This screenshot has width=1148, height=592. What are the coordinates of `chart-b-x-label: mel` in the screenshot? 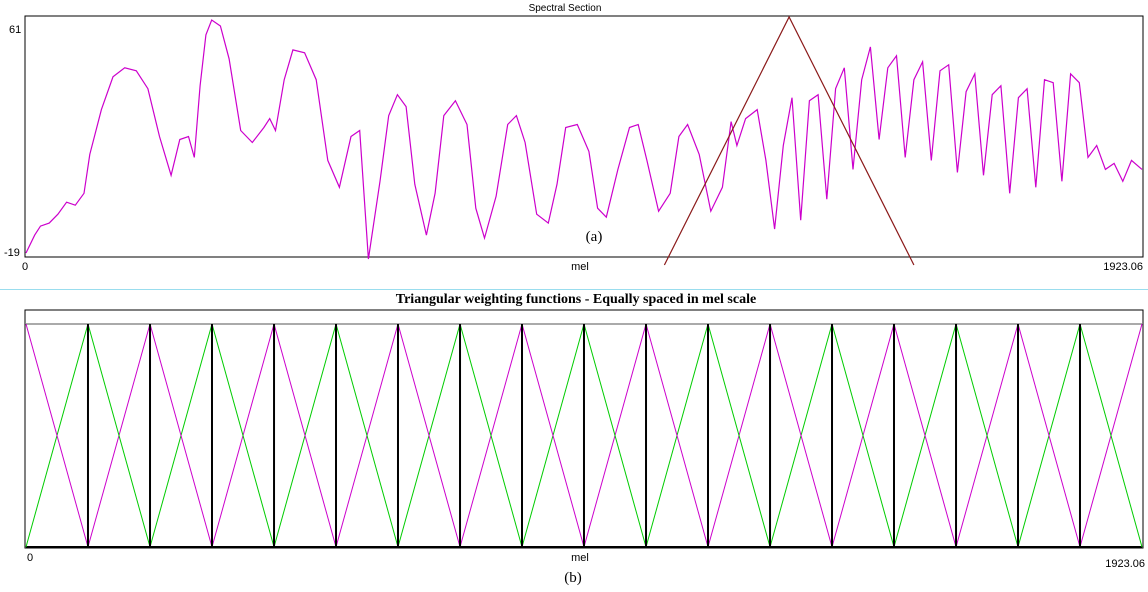 It's located at (580, 558).